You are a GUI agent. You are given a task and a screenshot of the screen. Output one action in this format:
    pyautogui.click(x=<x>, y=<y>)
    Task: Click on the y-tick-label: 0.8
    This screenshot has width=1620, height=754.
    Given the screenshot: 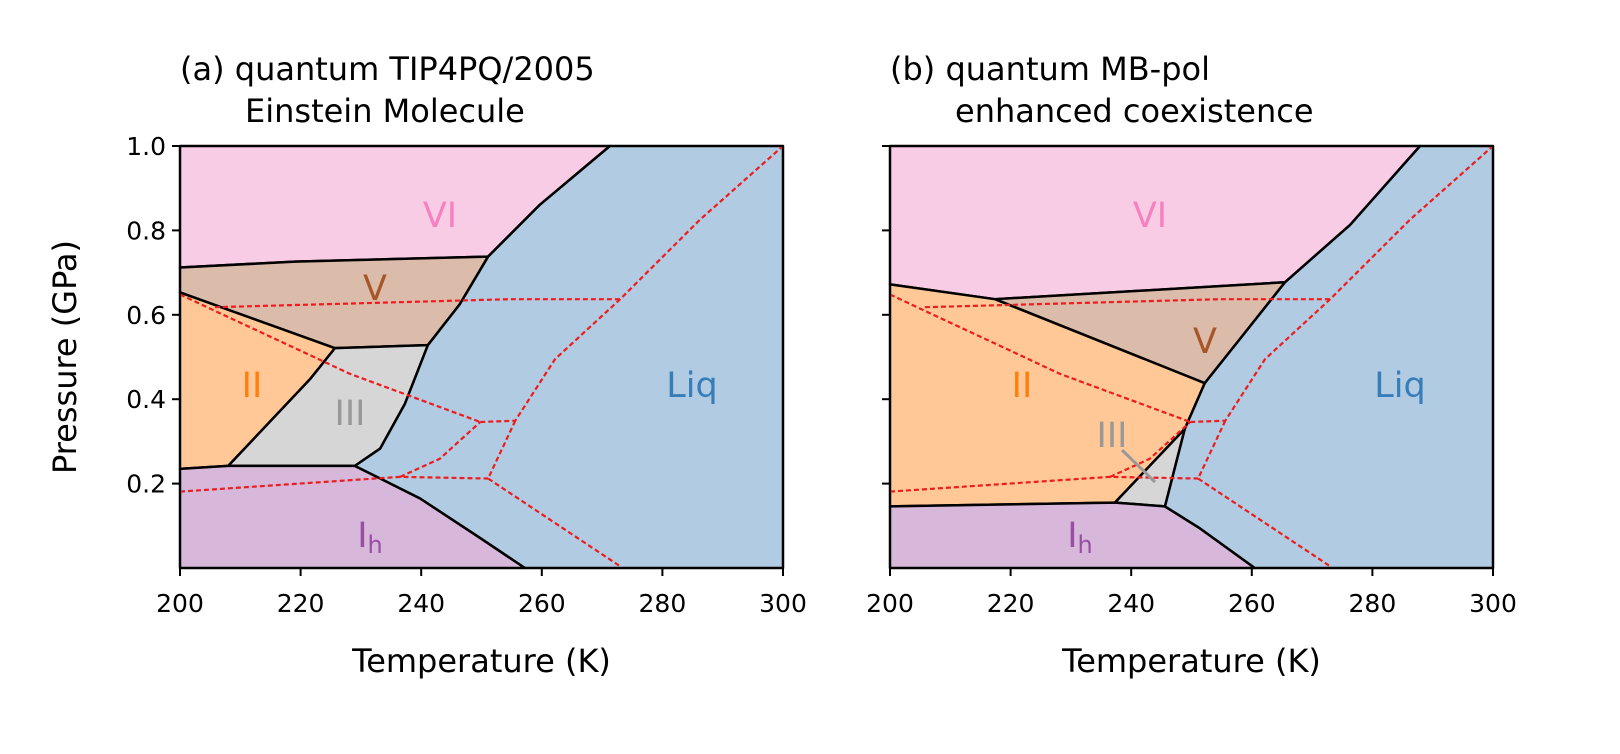 What is the action you would take?
    pyautogui.click(x=146, y=230)
    